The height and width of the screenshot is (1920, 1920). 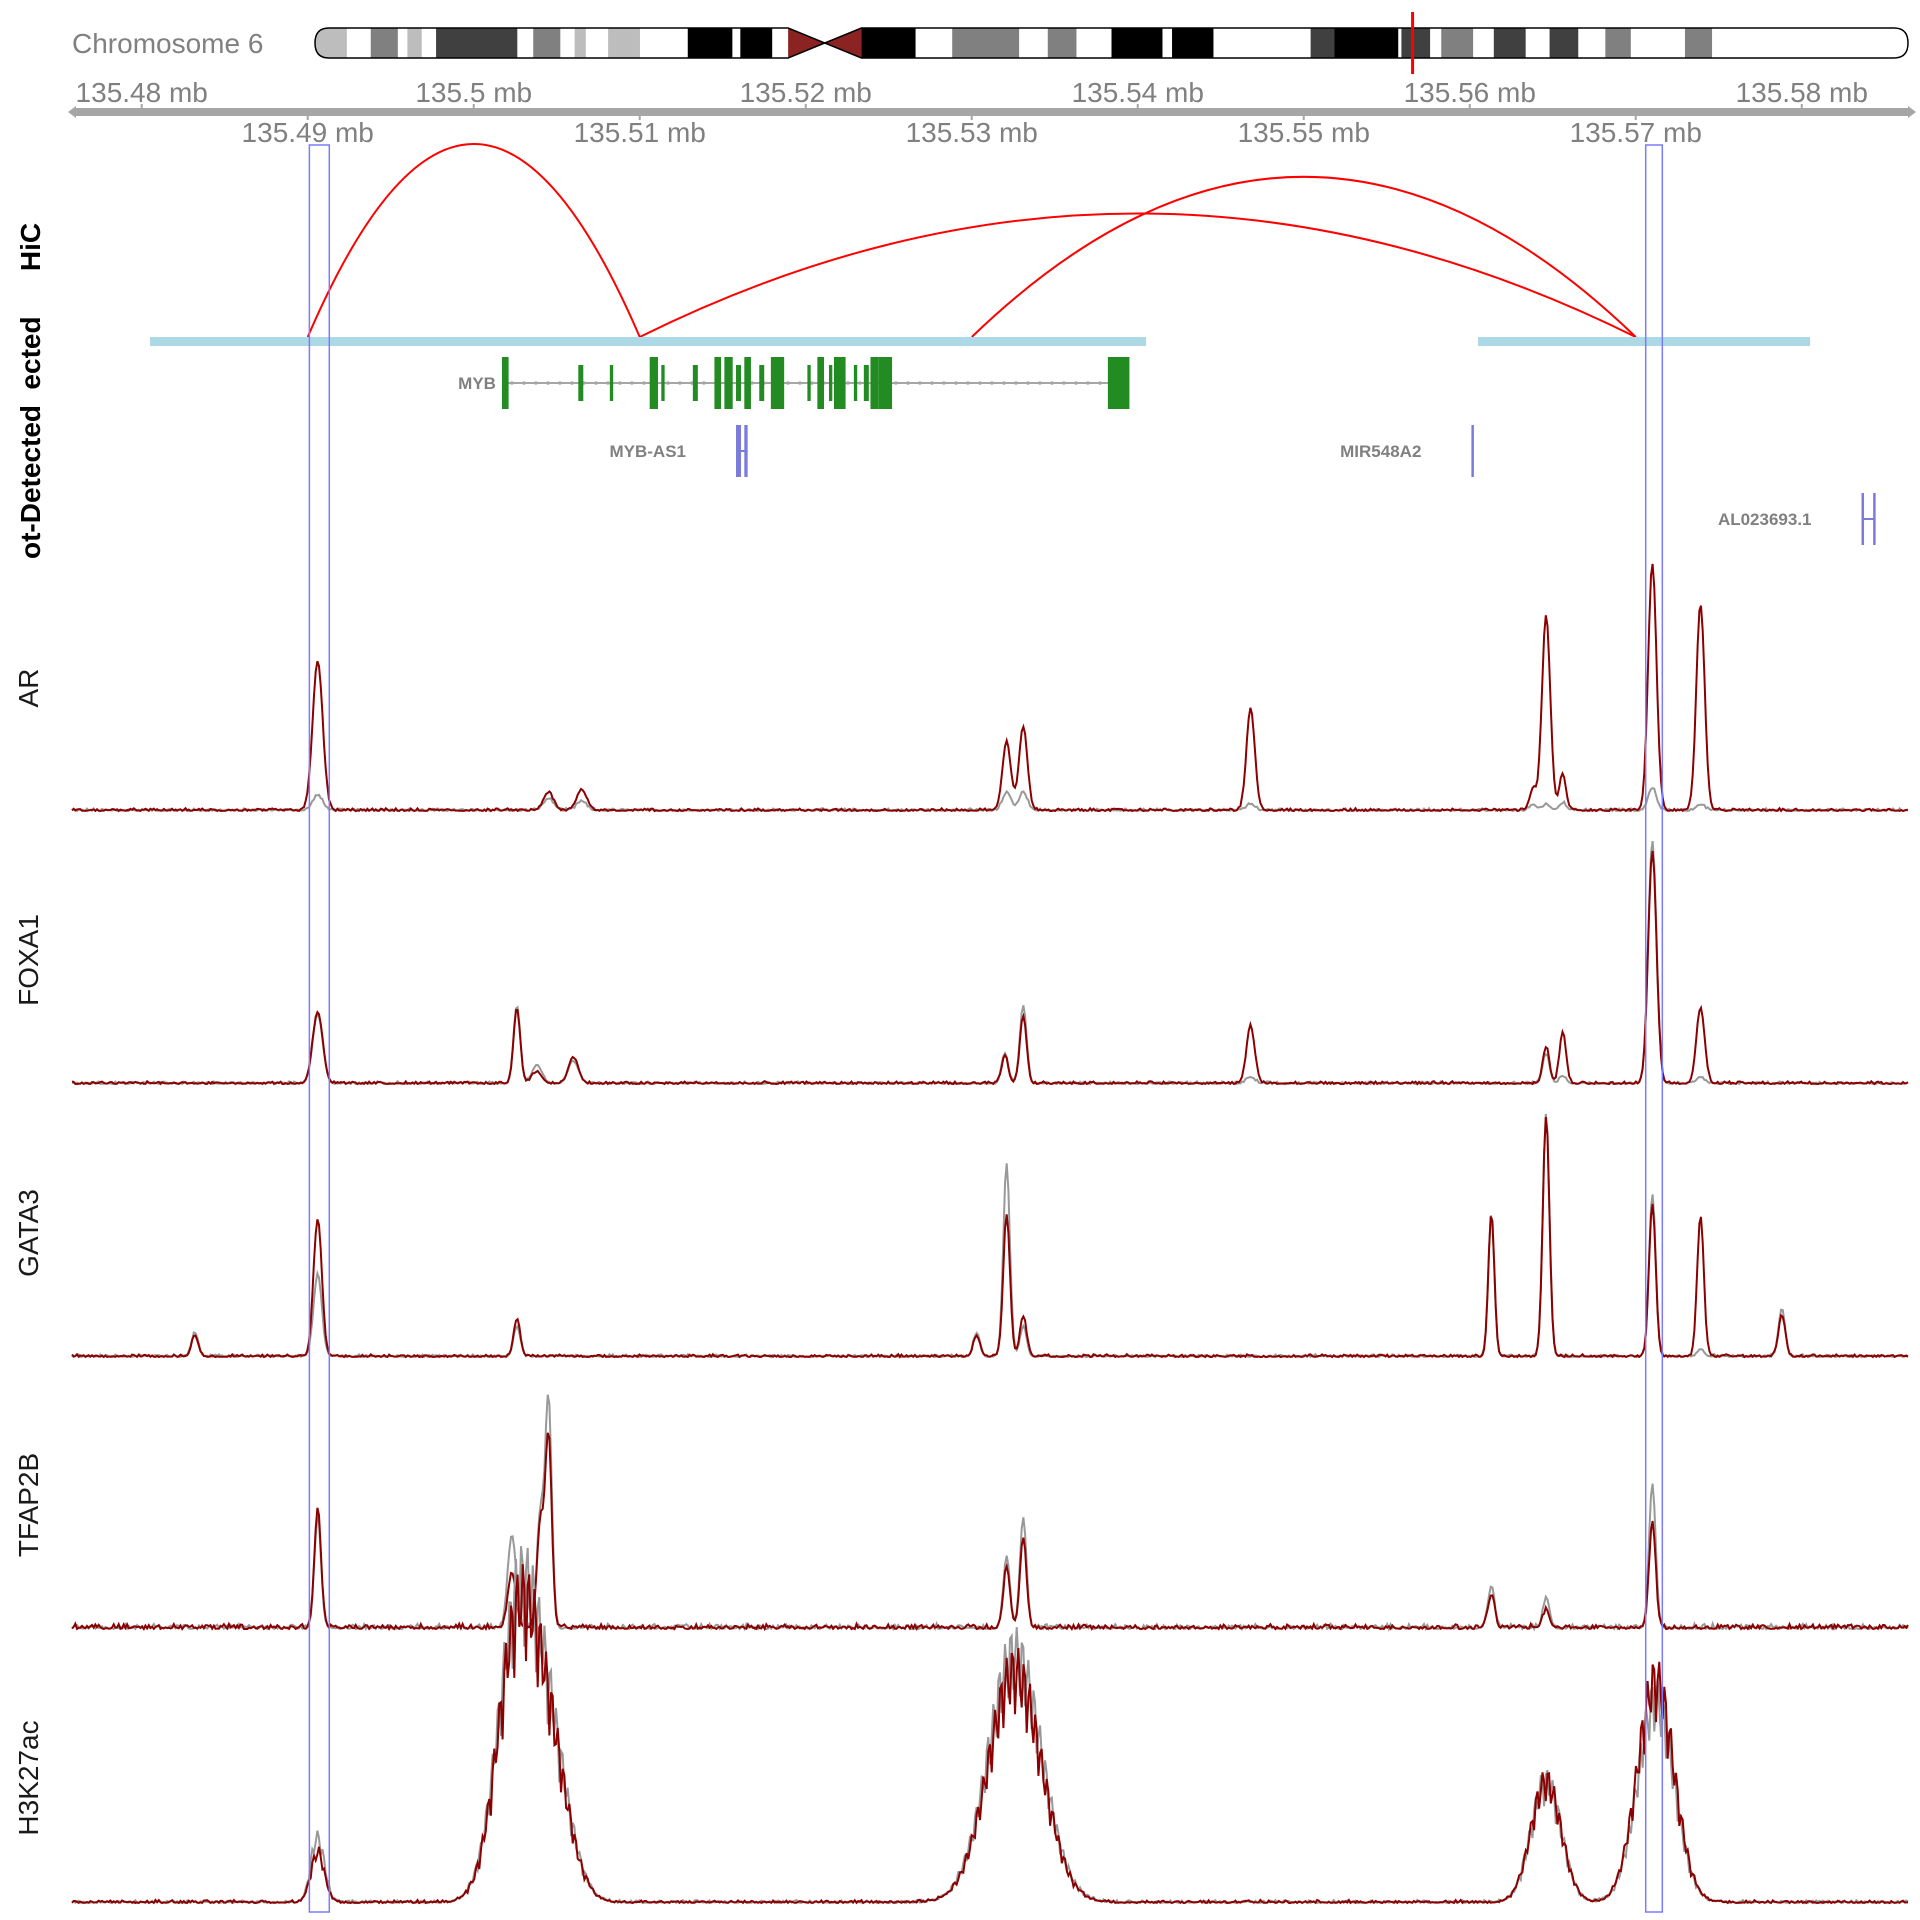 What do you see at coordinates (1167, 451) in the screenshot?
I see `gene-track: MYB MYB-AS1 MIR548A2 AL023693.1` at bounding box center [1167, 451].